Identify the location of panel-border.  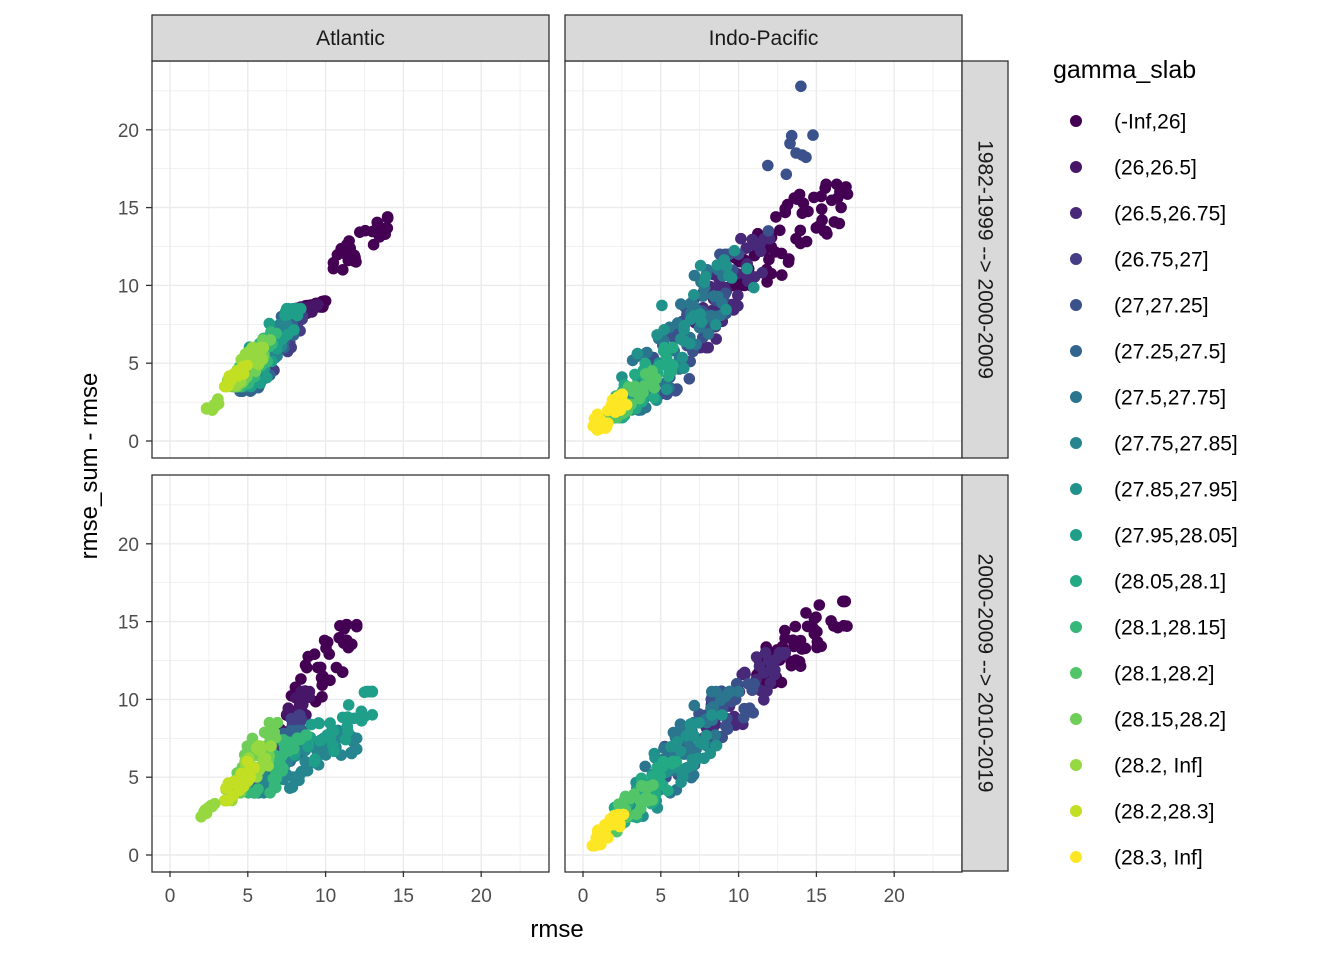
(350, 673).